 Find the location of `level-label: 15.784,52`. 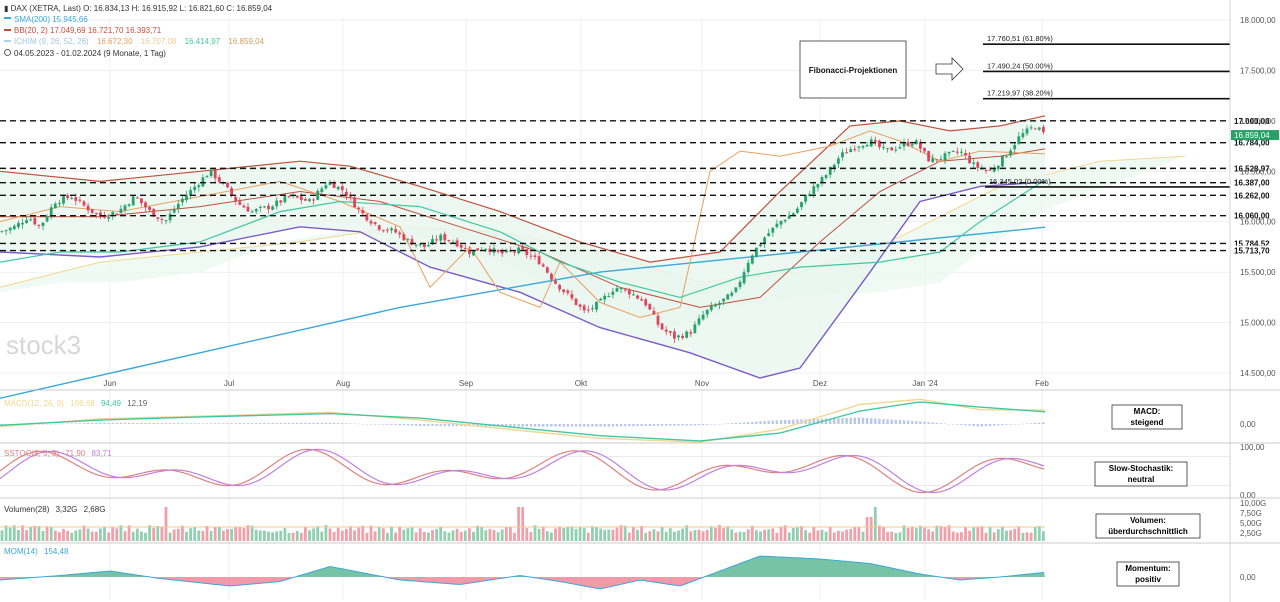

level-label: 15.784,52 is located at coordinates (1252, 243).